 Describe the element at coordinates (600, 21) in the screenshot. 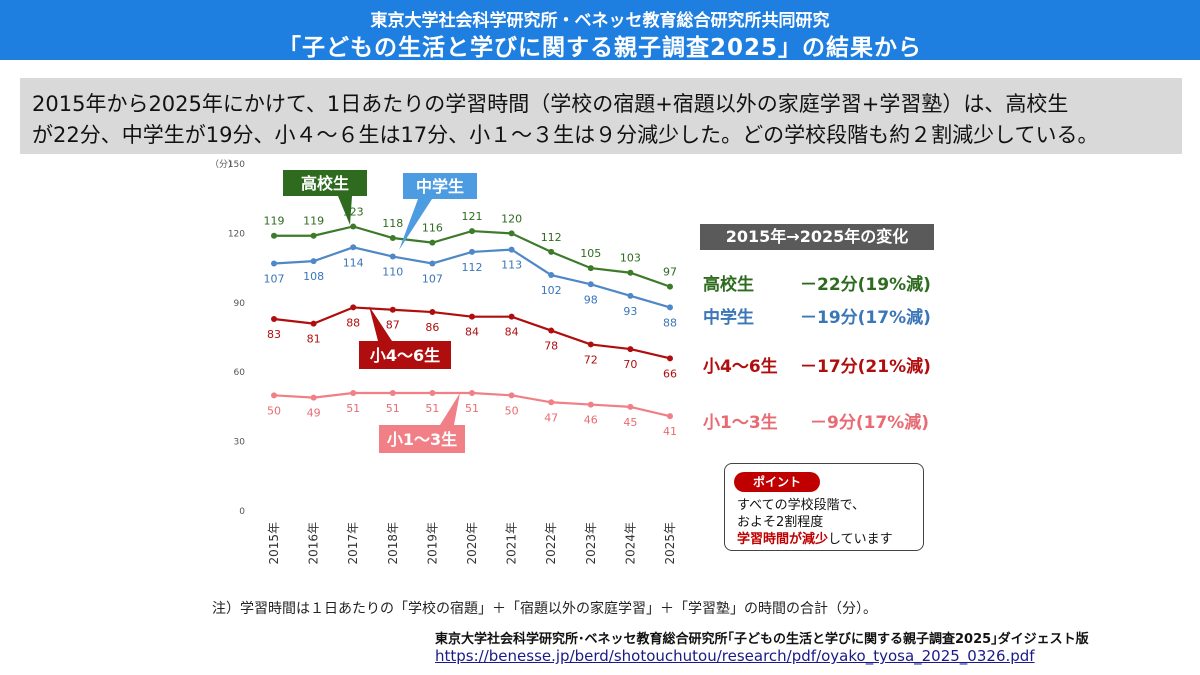

I see `header-subtitle: 東京大学社会科学研究所・ベネッセ教育総合研究所共同研究` at that location.